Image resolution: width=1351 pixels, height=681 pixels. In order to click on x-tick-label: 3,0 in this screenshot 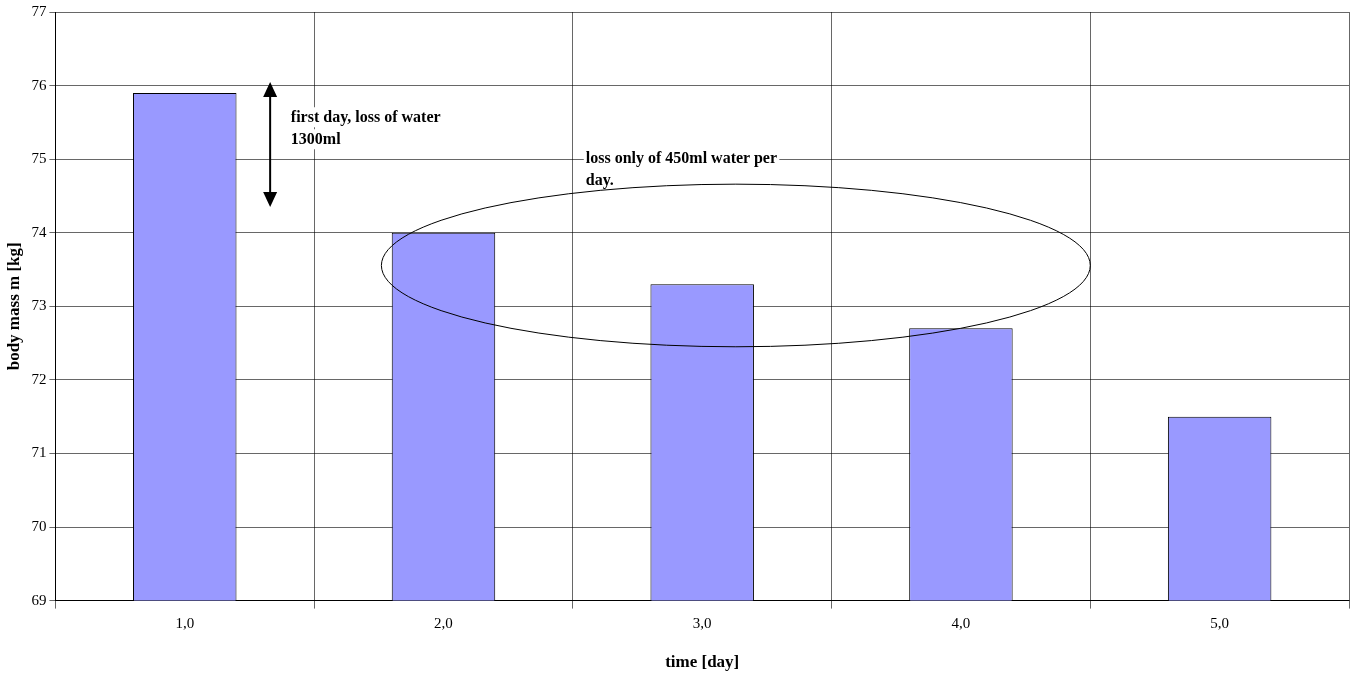, I will do `click(702, 622)`.